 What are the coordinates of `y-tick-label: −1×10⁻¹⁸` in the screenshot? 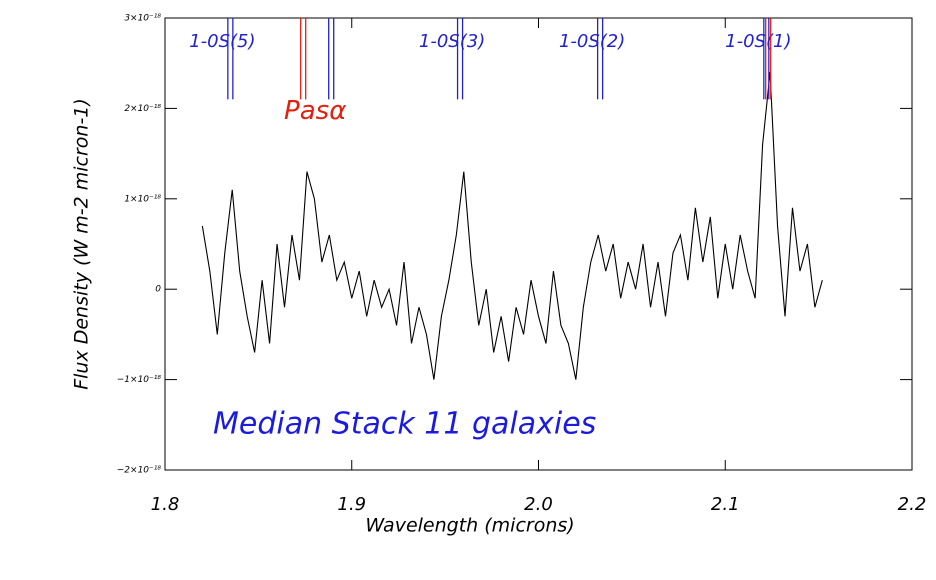 It's located at (139, 380).